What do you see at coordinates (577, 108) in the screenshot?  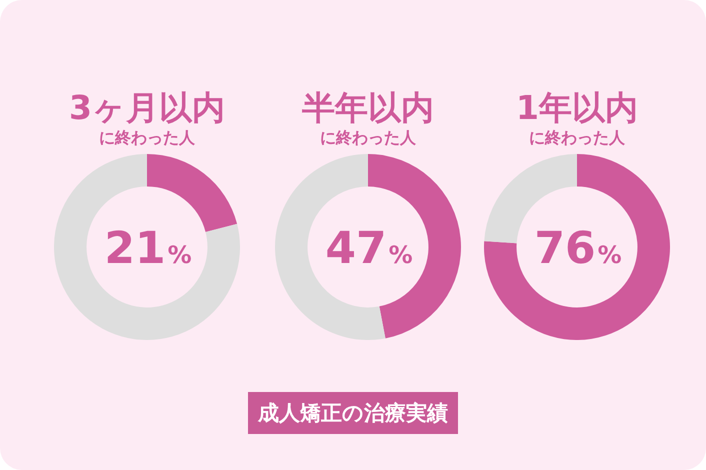 I see `chart-title: 1年以内` at bounding box center [577, 108].